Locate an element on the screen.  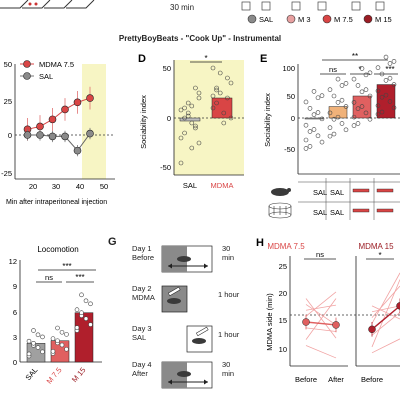
panel-letter-h: H is located at coordinates (260, 243).